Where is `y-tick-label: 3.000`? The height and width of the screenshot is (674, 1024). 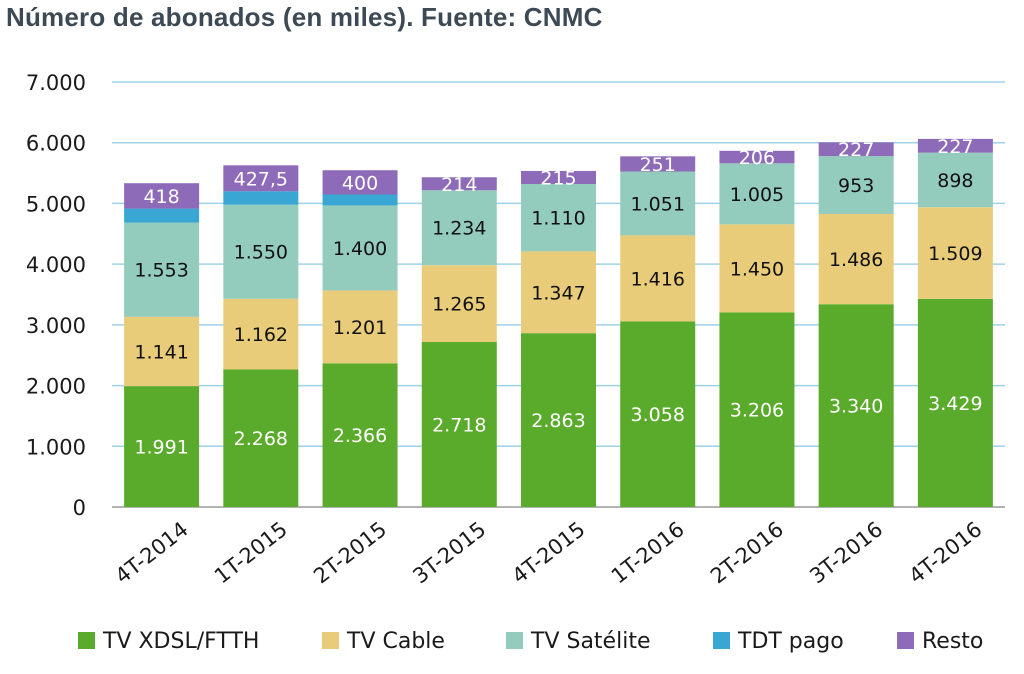
y-tick-label: 3.000 is located at coordinates (56, 326).